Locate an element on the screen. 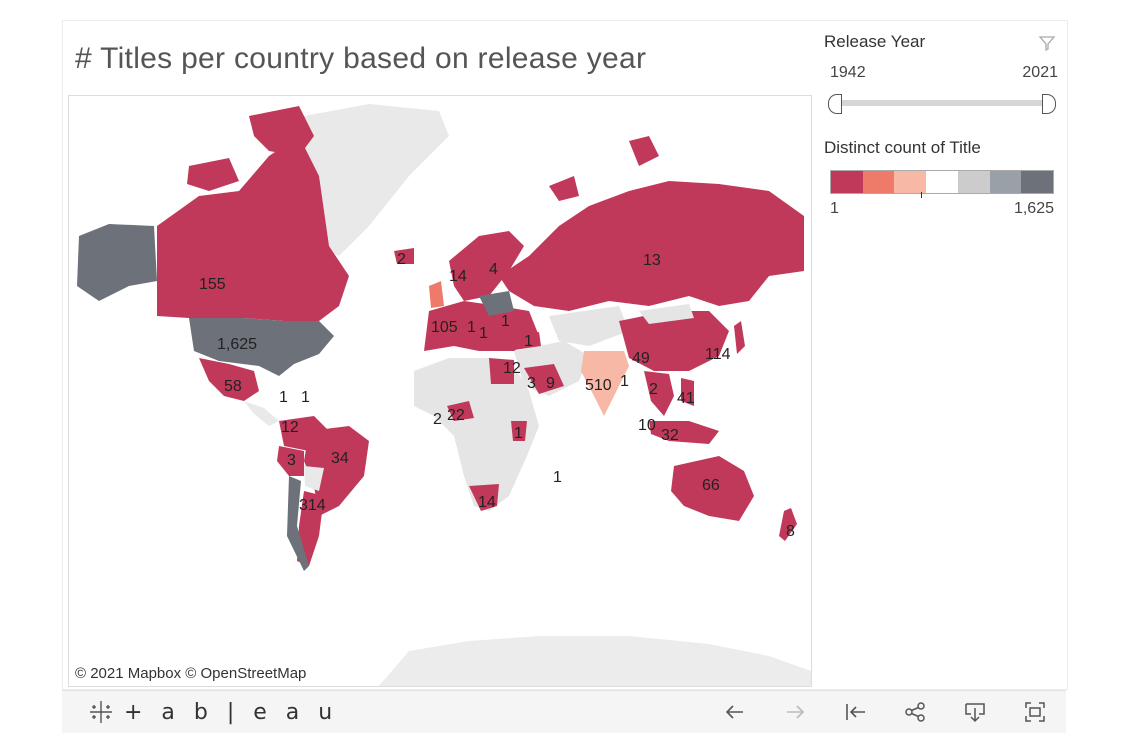 This screenshot has width=1140, height=751. label-italy: 1 is located at coordinates (483, 333).